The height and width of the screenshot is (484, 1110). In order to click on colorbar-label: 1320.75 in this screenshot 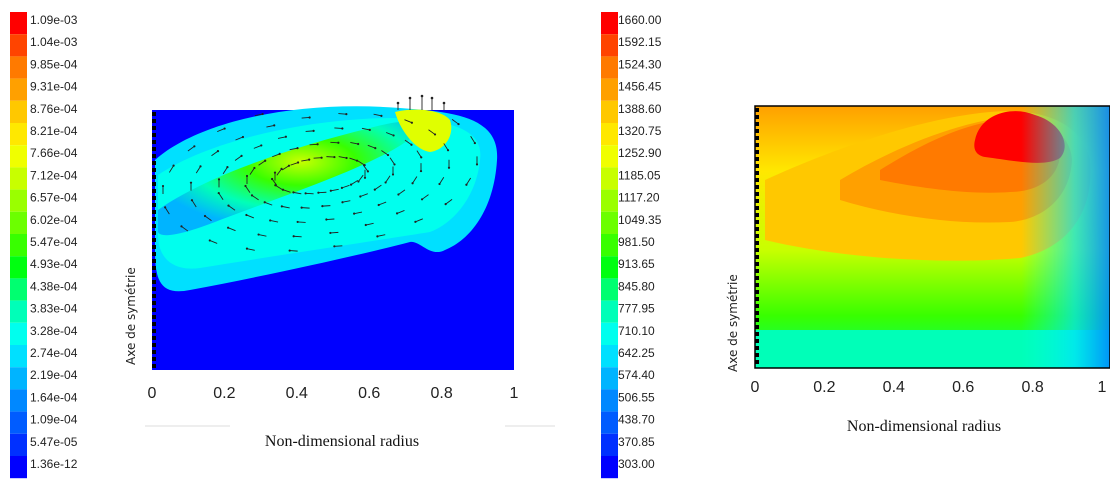, I will do `click(640, 131)`.